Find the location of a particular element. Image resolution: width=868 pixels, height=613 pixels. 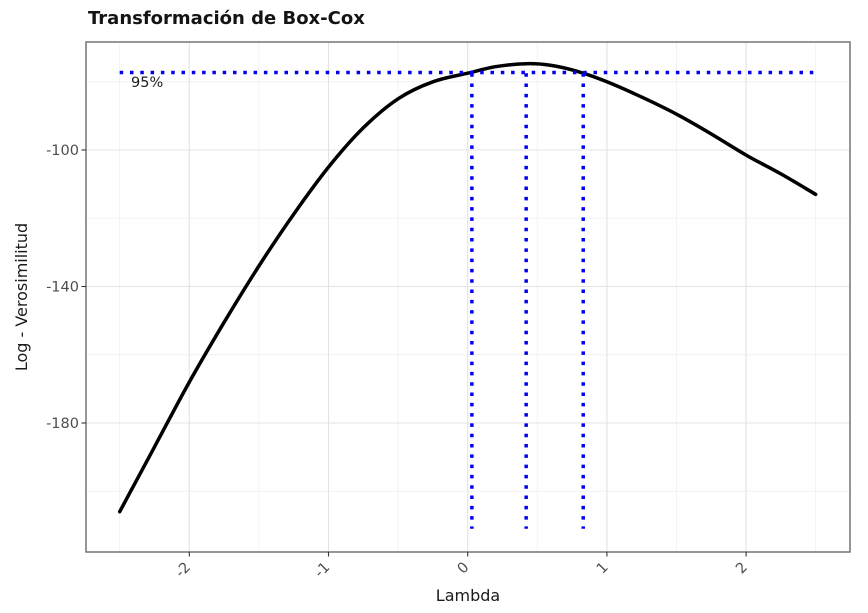

chart-title: Transformación de Box-Cox is located at coordinates (226, 18).